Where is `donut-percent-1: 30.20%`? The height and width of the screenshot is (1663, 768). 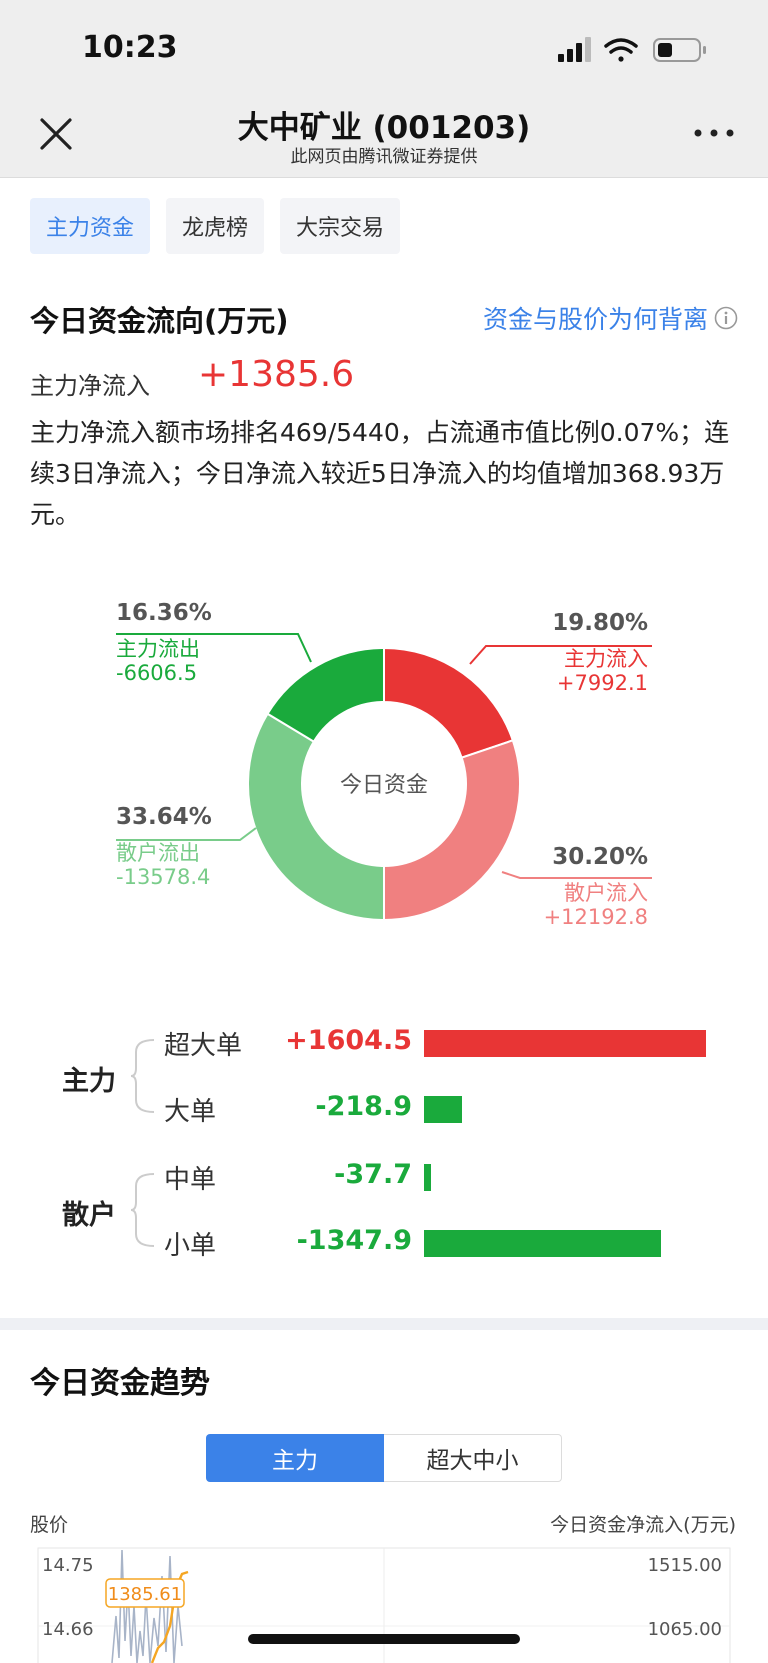
donut-percent-1: 30.20% is located at coordinates (600, 857).